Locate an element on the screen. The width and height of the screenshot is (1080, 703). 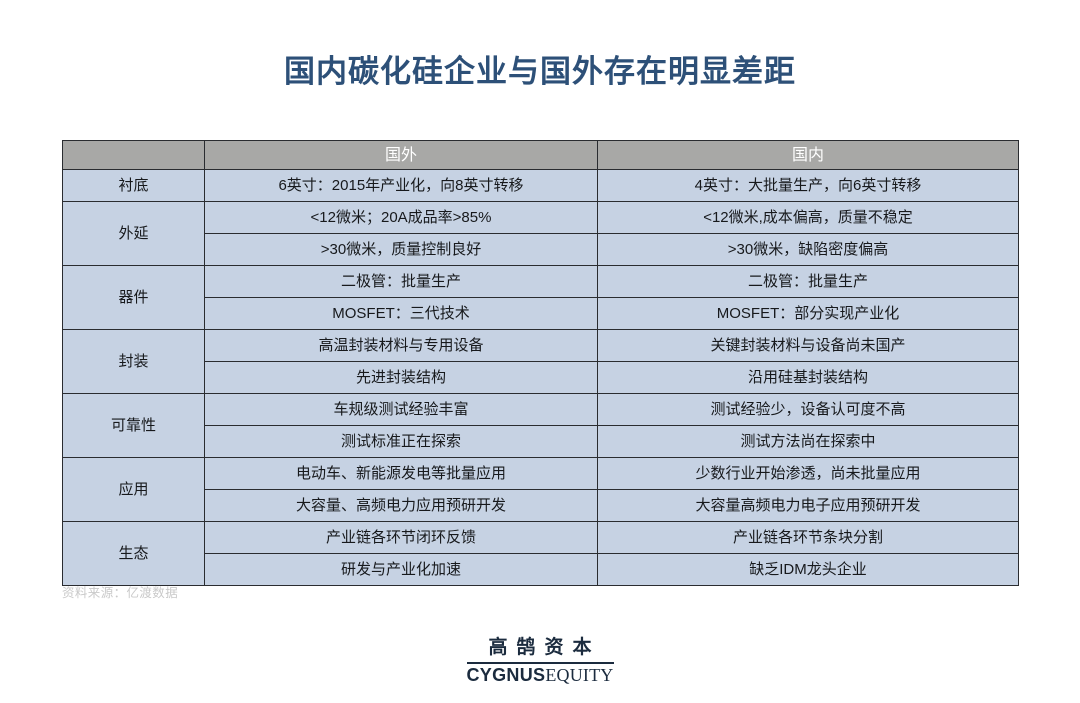
row-label-6: 生态 is located at coordinates (133, 553).